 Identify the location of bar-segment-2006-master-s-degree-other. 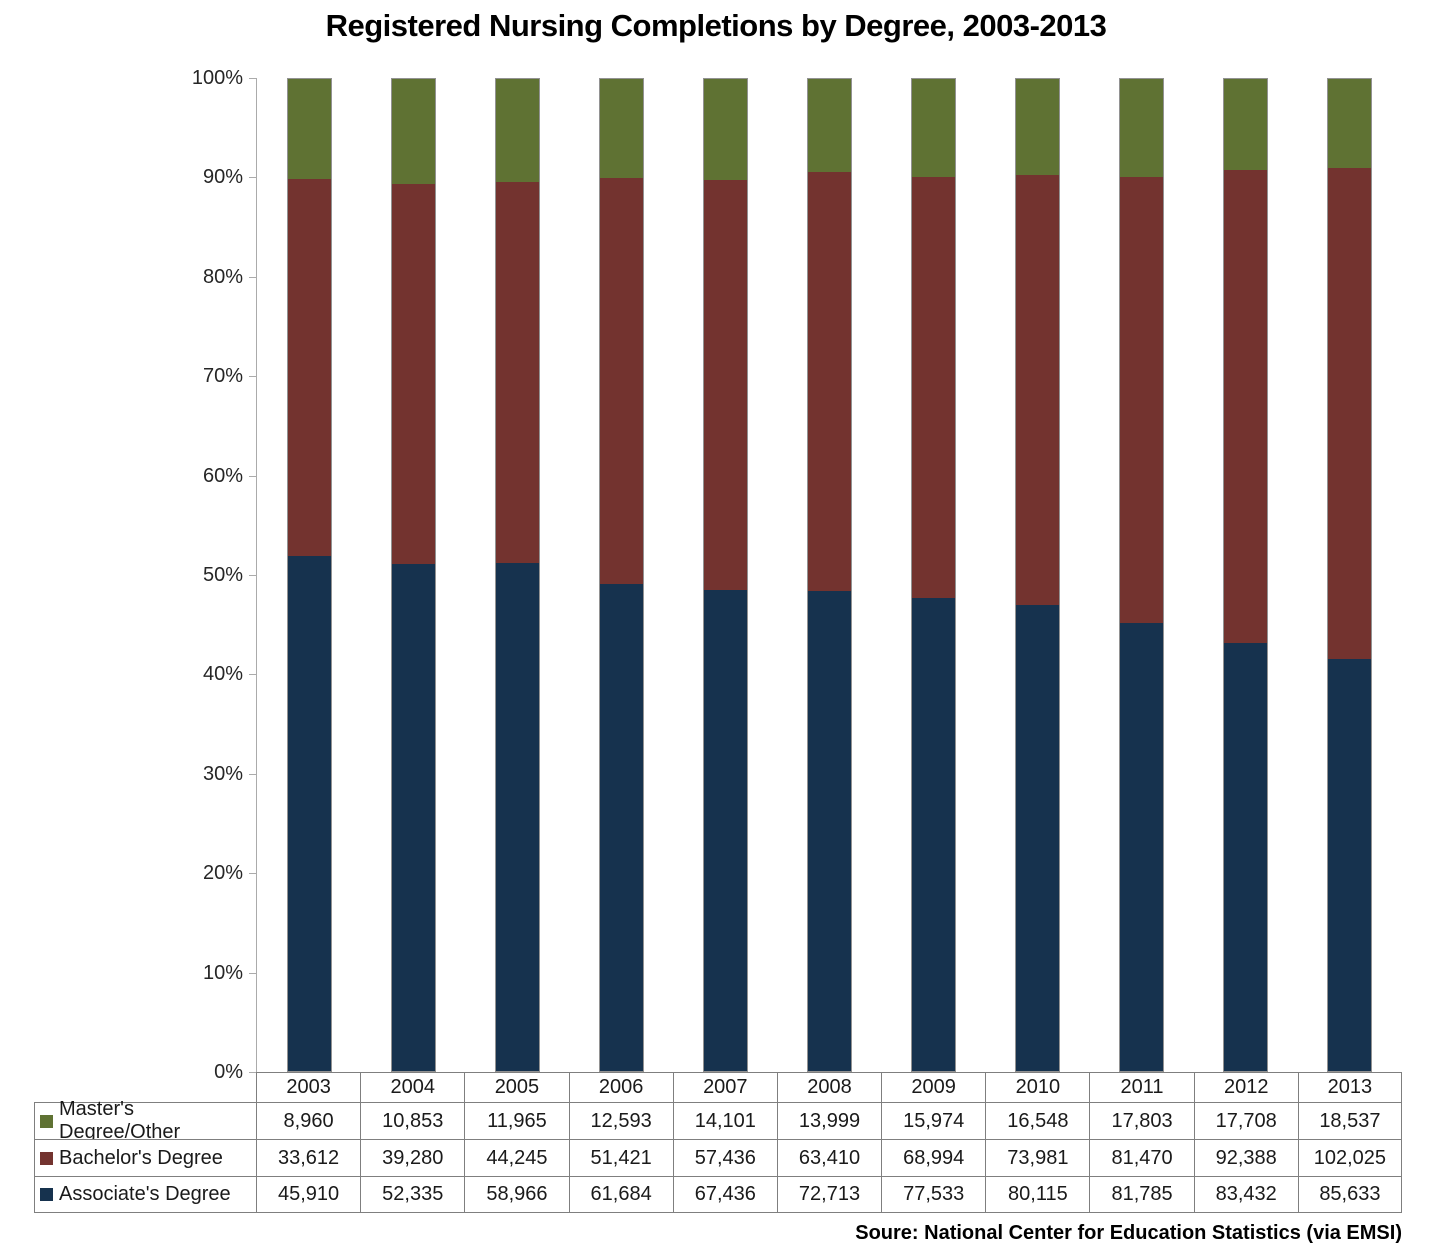
(621, 129).